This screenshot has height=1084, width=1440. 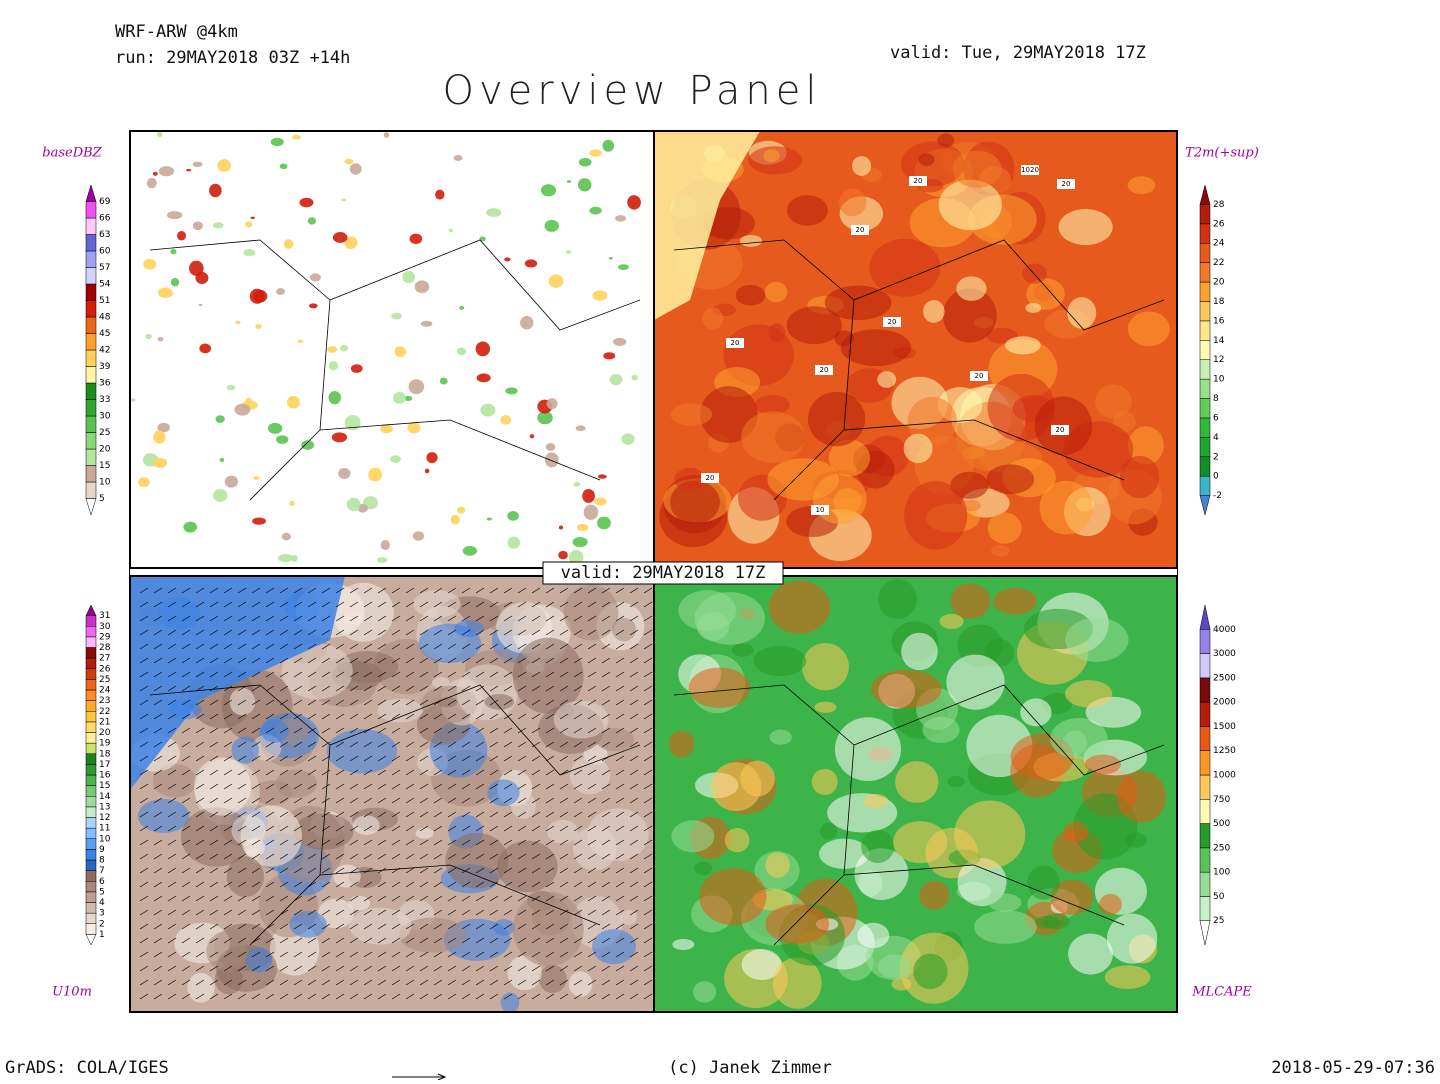 I want to click on colorbar-label: 2, so click(x=102, y=924).